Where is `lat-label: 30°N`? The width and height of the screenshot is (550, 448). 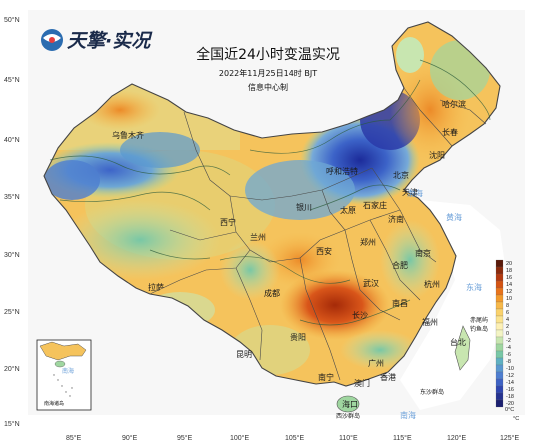
lat-label: 30°N is located at coordinates (12, 255).